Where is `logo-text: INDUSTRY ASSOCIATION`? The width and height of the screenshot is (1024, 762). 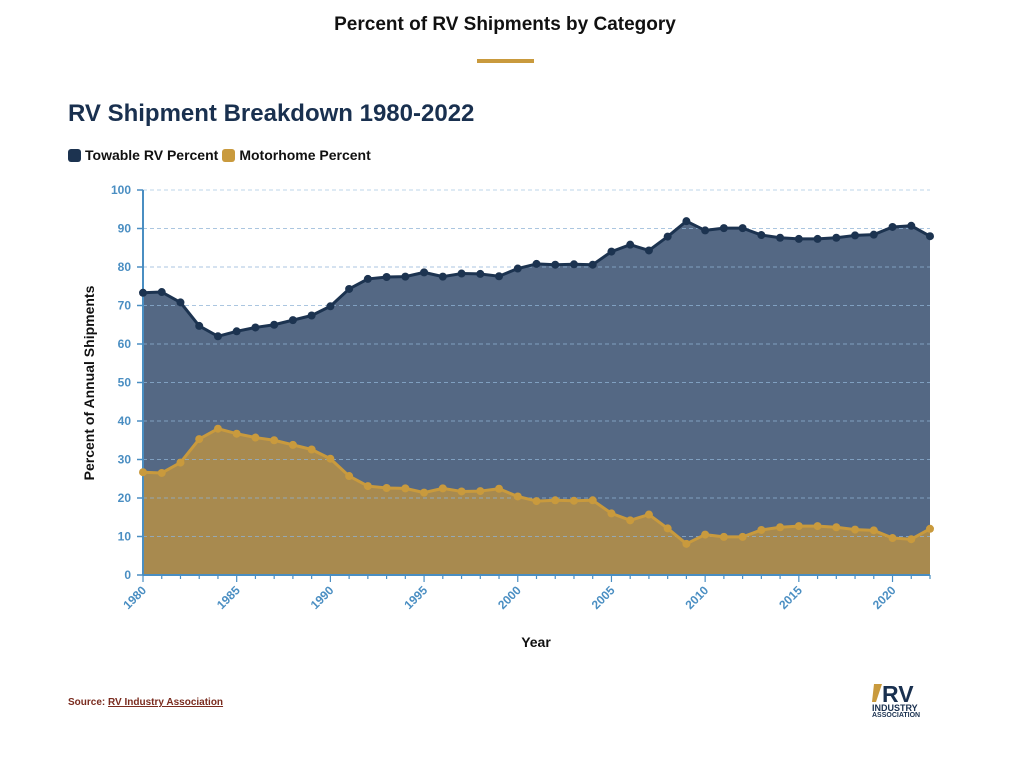
logo-text: INDUSTRY ASSOCIATION is located at coordinates (907, 712).